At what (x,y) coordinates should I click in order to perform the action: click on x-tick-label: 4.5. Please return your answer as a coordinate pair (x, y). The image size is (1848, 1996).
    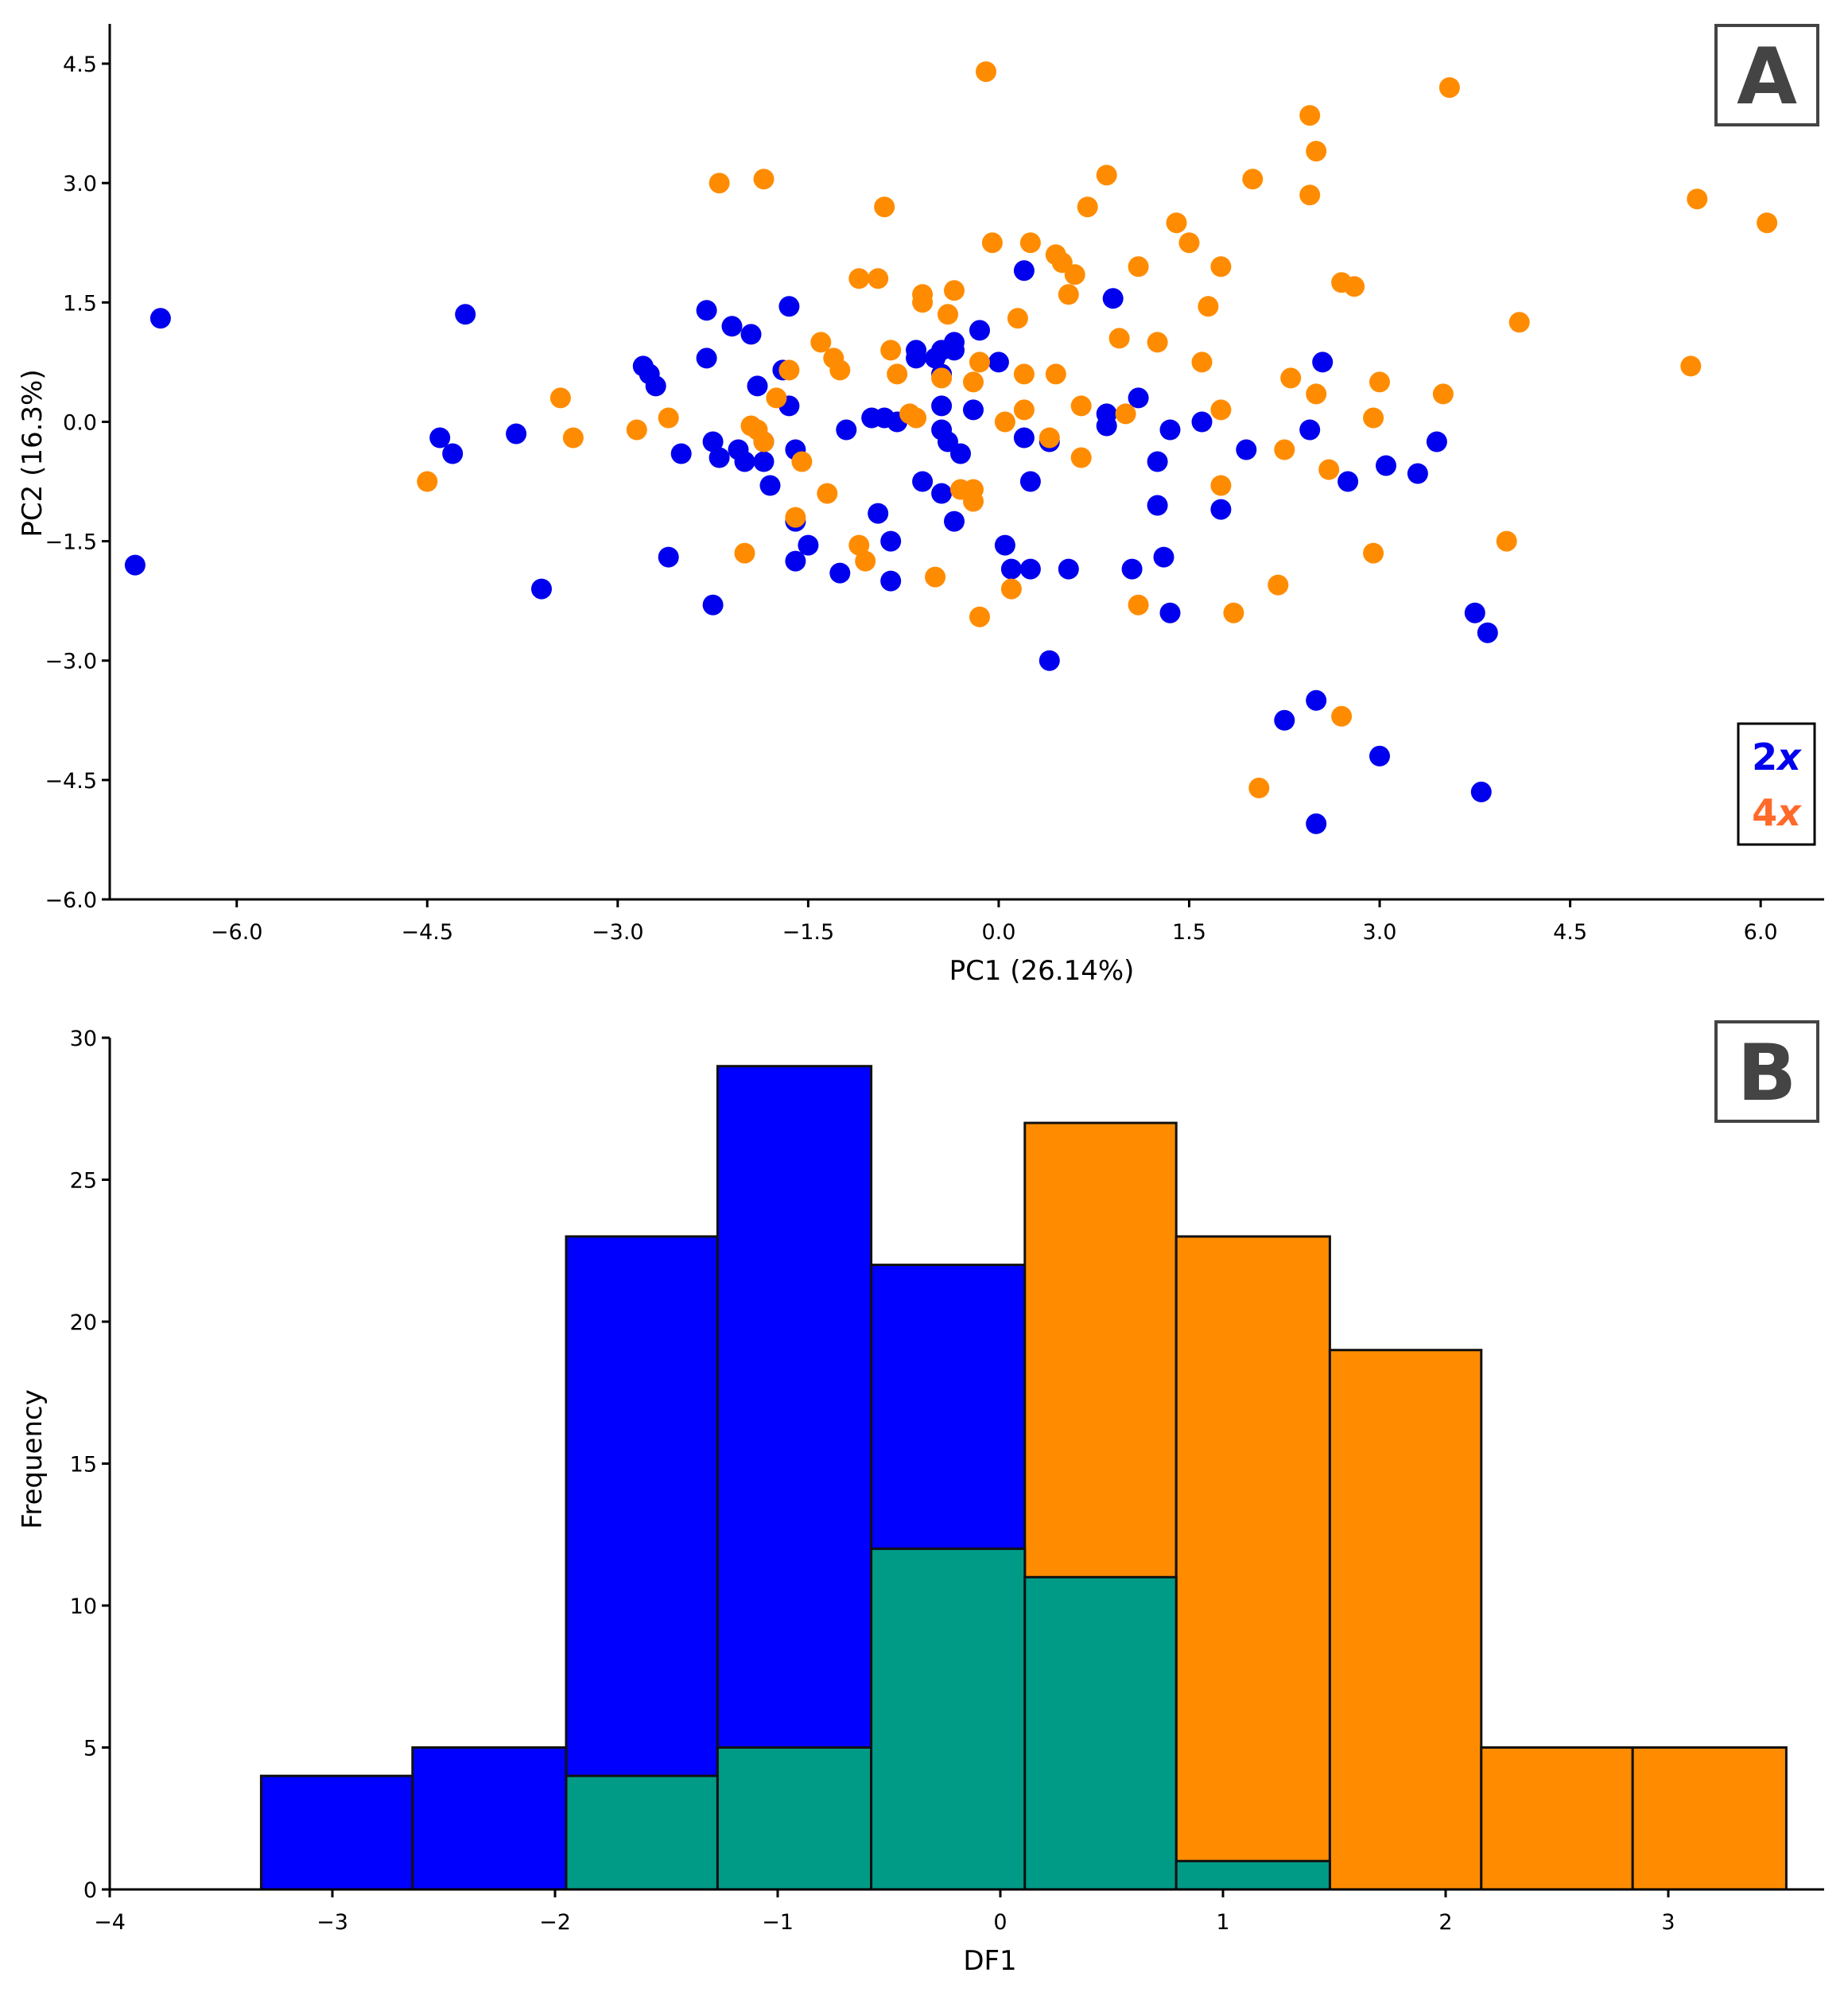
    Looking at the image, I should click on (1570, 933).